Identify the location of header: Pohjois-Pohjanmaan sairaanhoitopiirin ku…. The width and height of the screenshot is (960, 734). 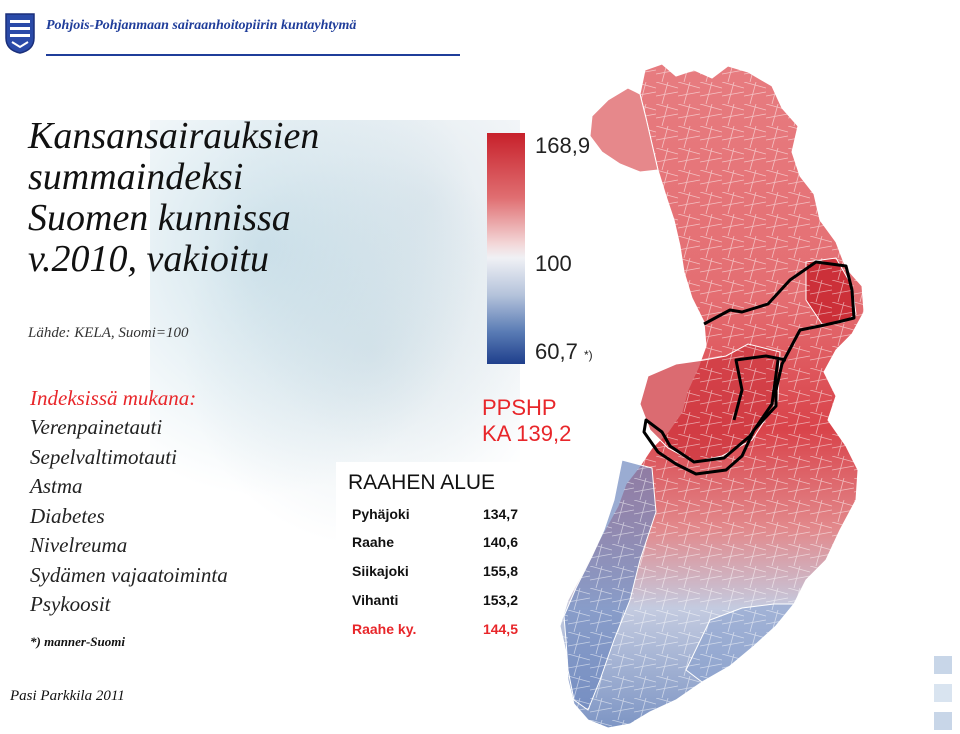
(237, 32).